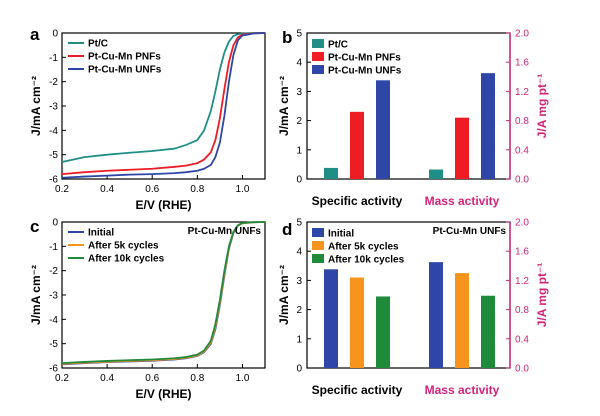 Image resolution: width=600 pixels, height=416 pixels. I want to click on y2-tick-label: 1.2, so click(522, 92).